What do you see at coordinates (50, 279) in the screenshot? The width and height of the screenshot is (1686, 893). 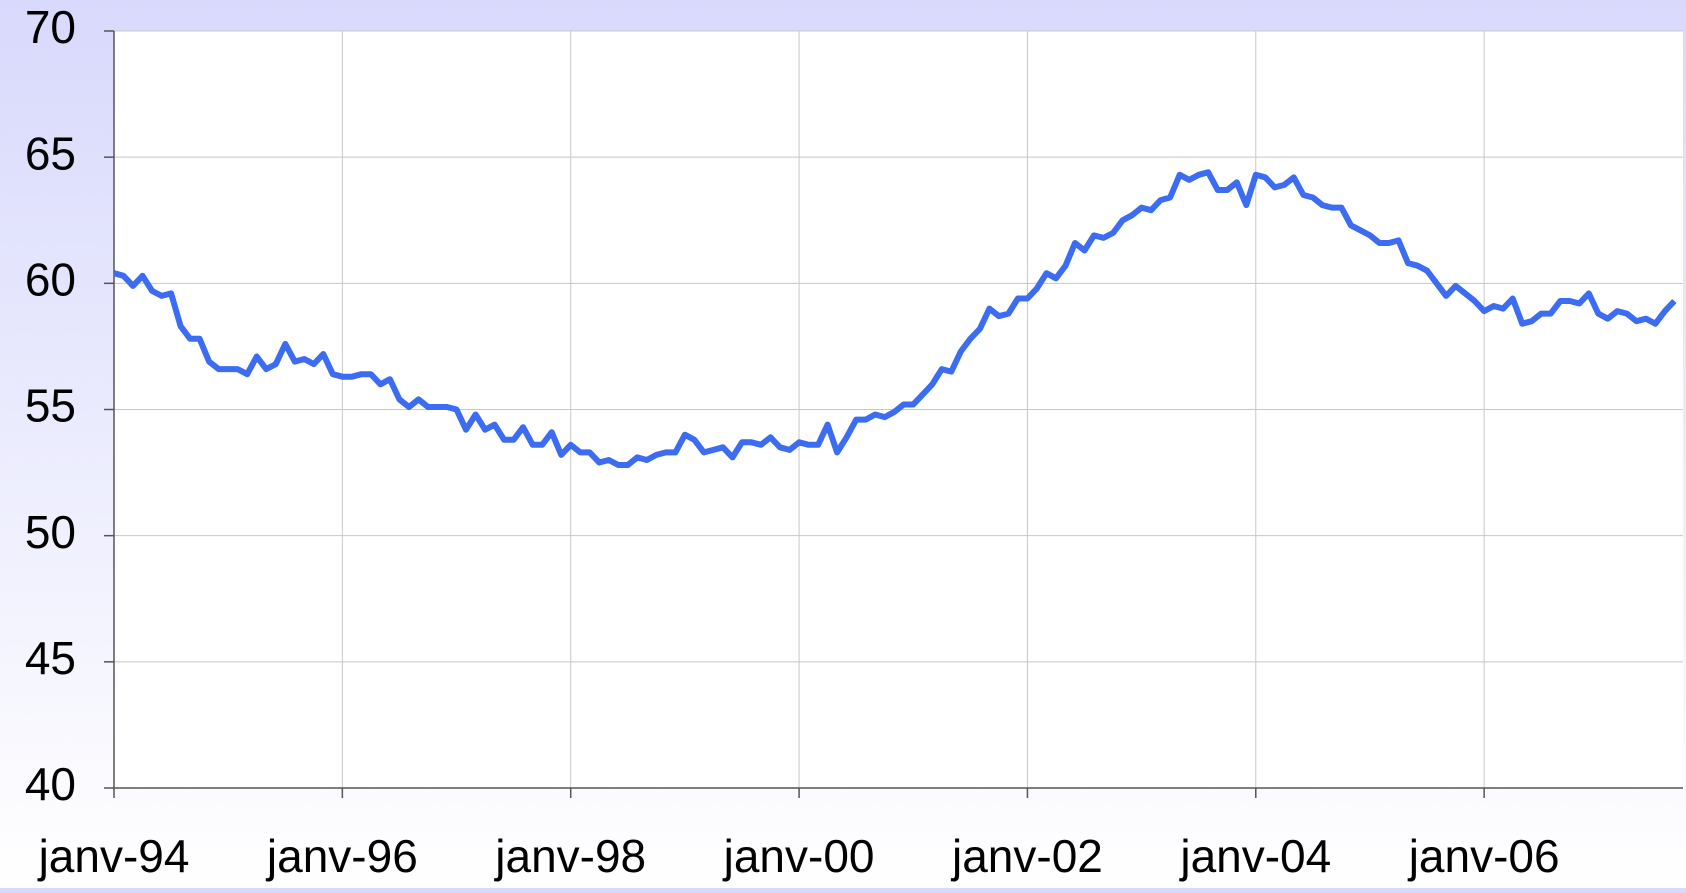 I see `y-tick-label: 60` at bounding box center [50, 279].